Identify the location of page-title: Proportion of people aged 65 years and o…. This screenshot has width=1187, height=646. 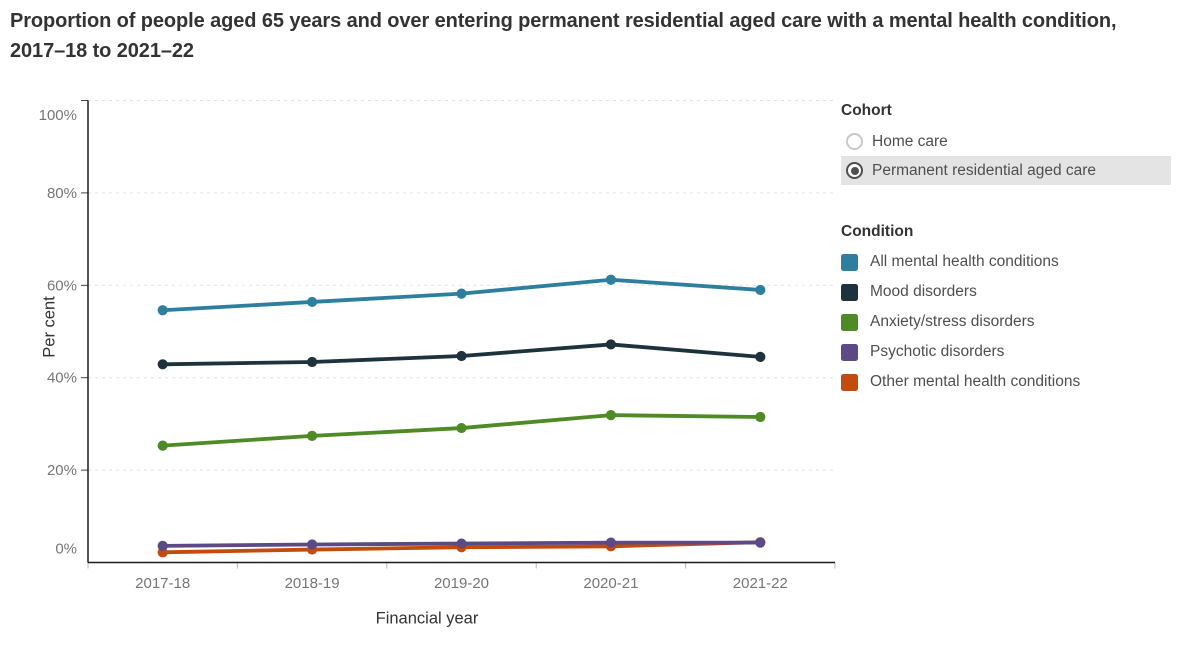
(563, 36).